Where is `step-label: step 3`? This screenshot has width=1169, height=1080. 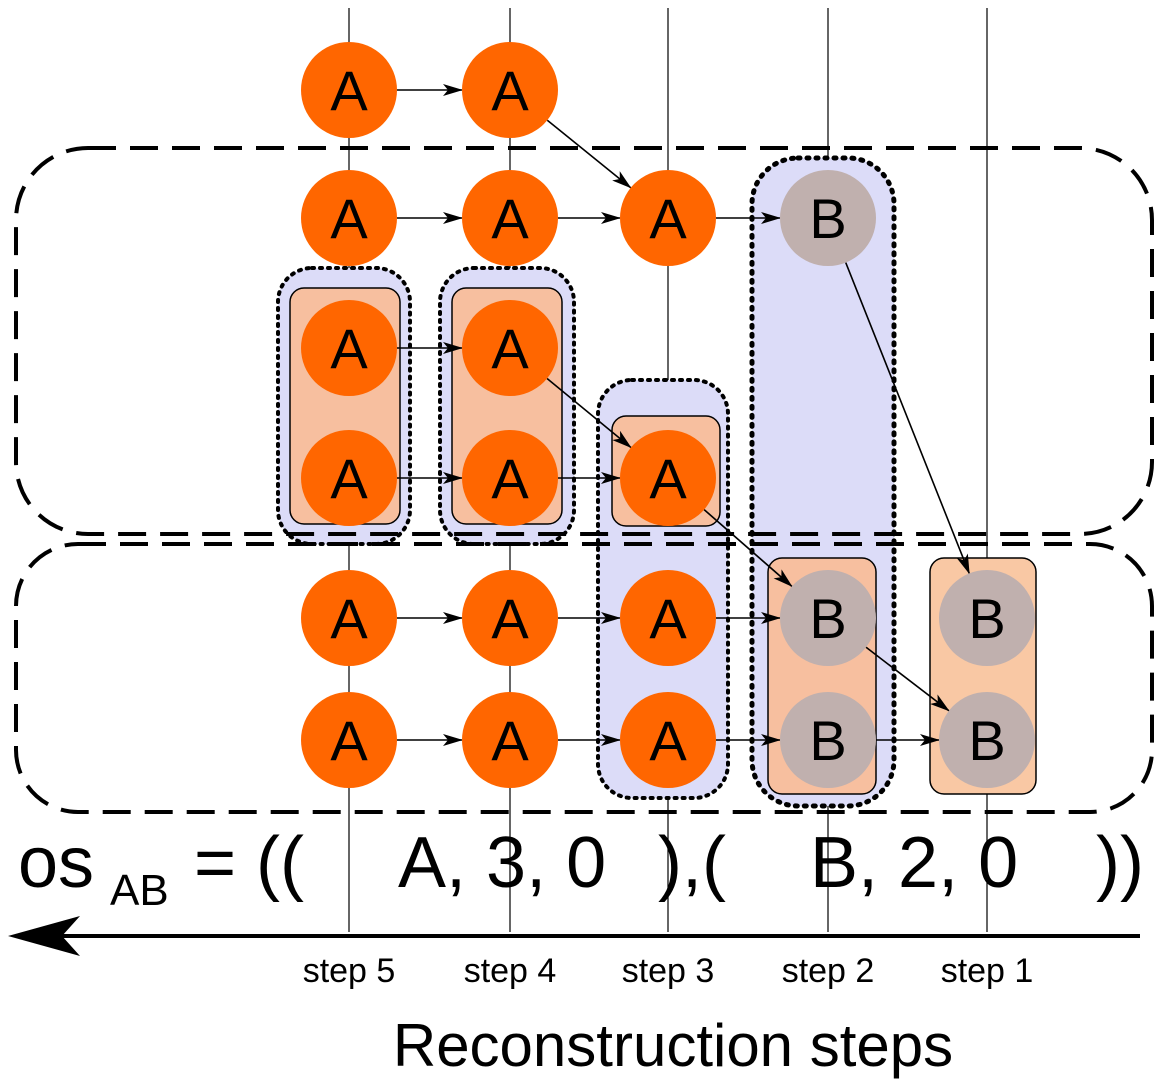 step-label: step 3 is located at coordinates (668, 971).